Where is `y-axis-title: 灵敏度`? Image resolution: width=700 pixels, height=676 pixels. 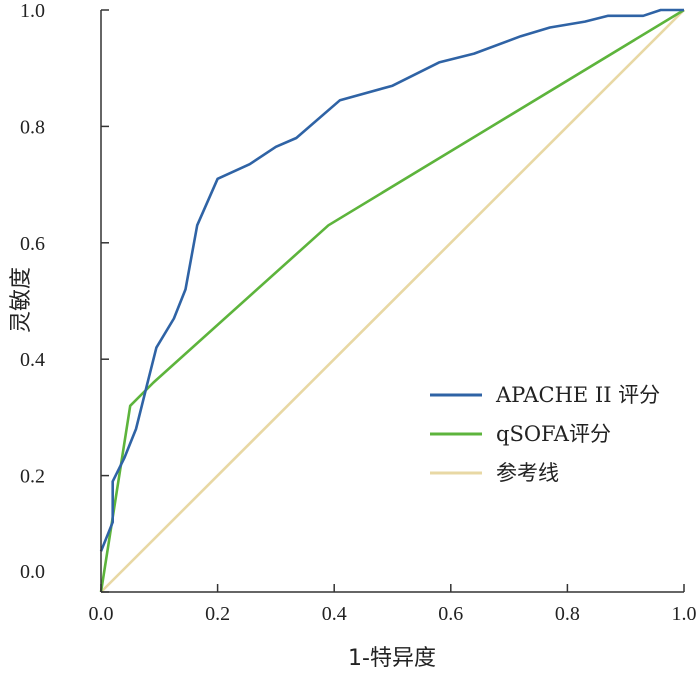
y-axis-title: 灵敏度 is located at coordinates (21, 300).